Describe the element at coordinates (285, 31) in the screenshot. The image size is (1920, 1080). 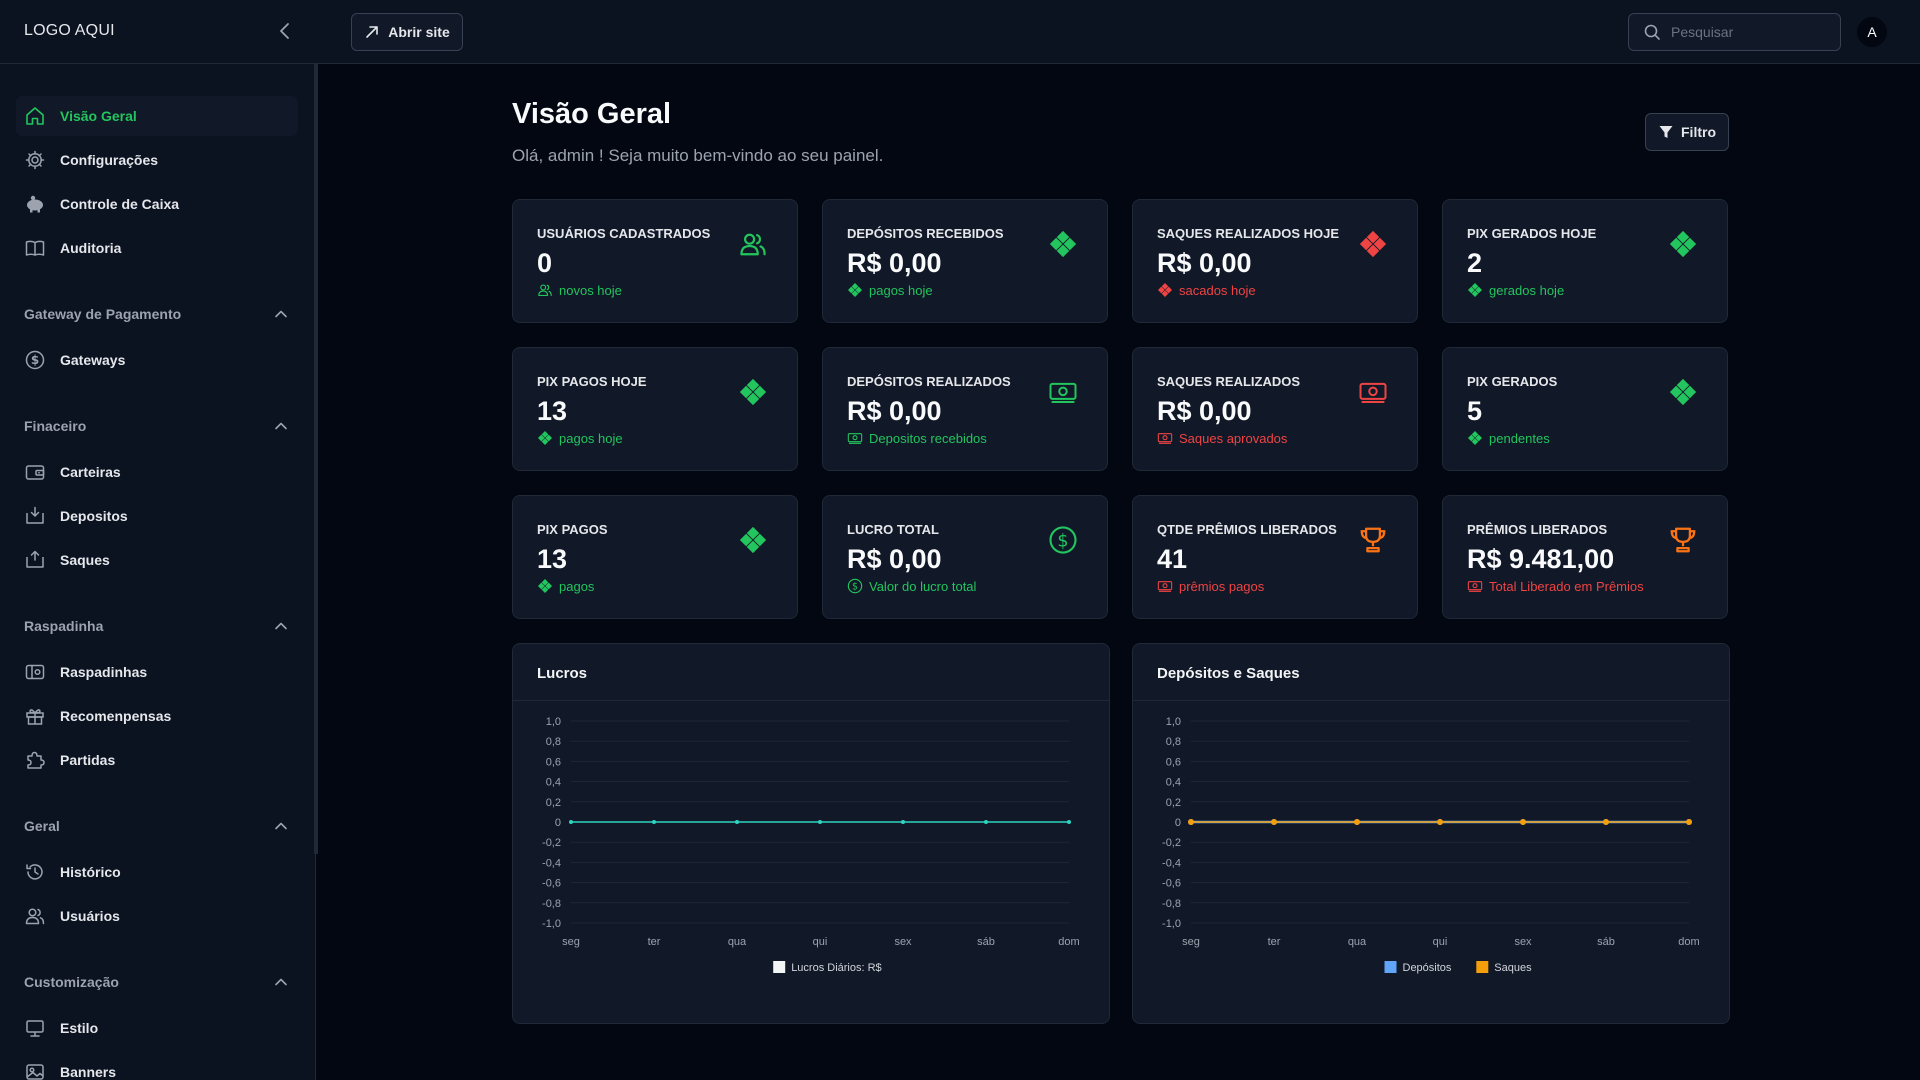
I see `collapse-sidebar-button` at that location.